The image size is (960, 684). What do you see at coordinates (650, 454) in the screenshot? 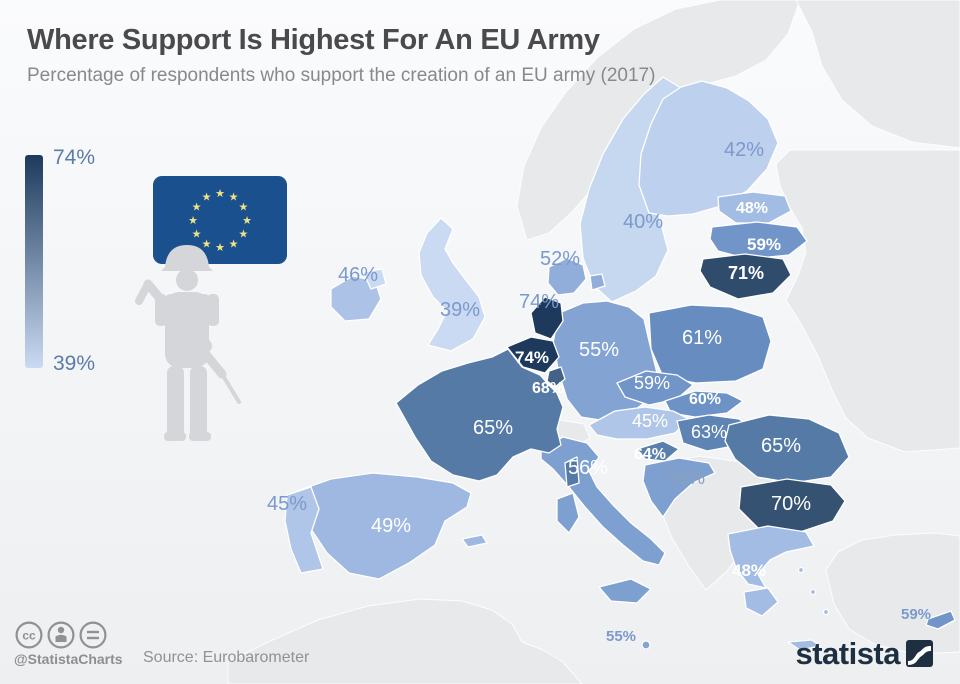
I see `value-label-slovenia: 64%` at bounding box center [650, 454].